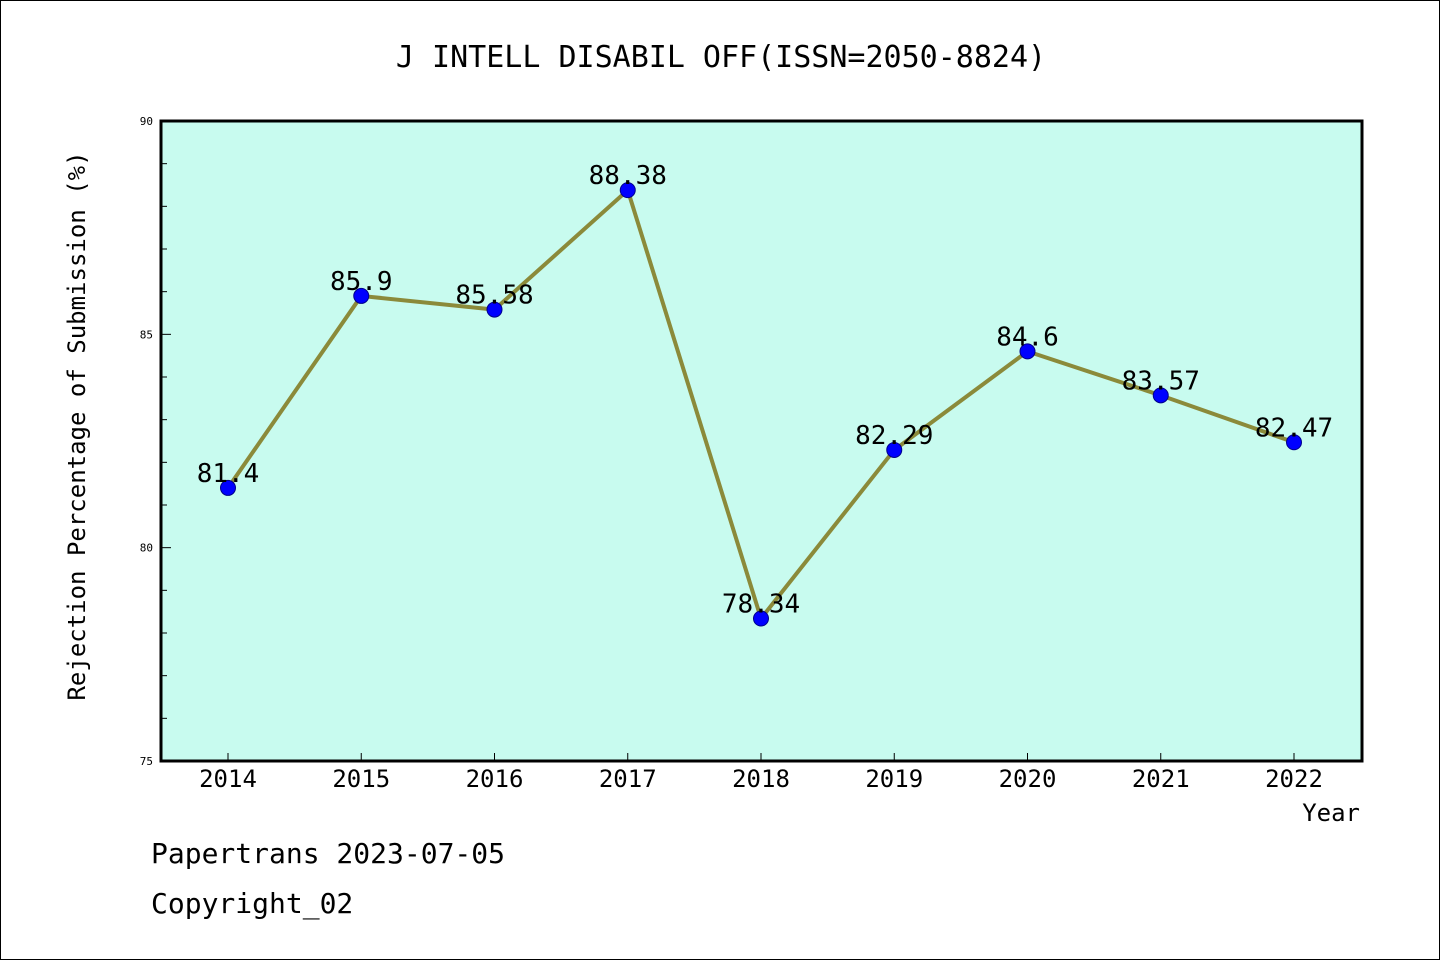 Image resolution: width=1440 pixels, height=960 pixels. What do you see at coordinates (77, 425) in the screenshot?
I see `y-axis-label: Rejection Percentage of Submission (%)` at bounding box center [77, 425].